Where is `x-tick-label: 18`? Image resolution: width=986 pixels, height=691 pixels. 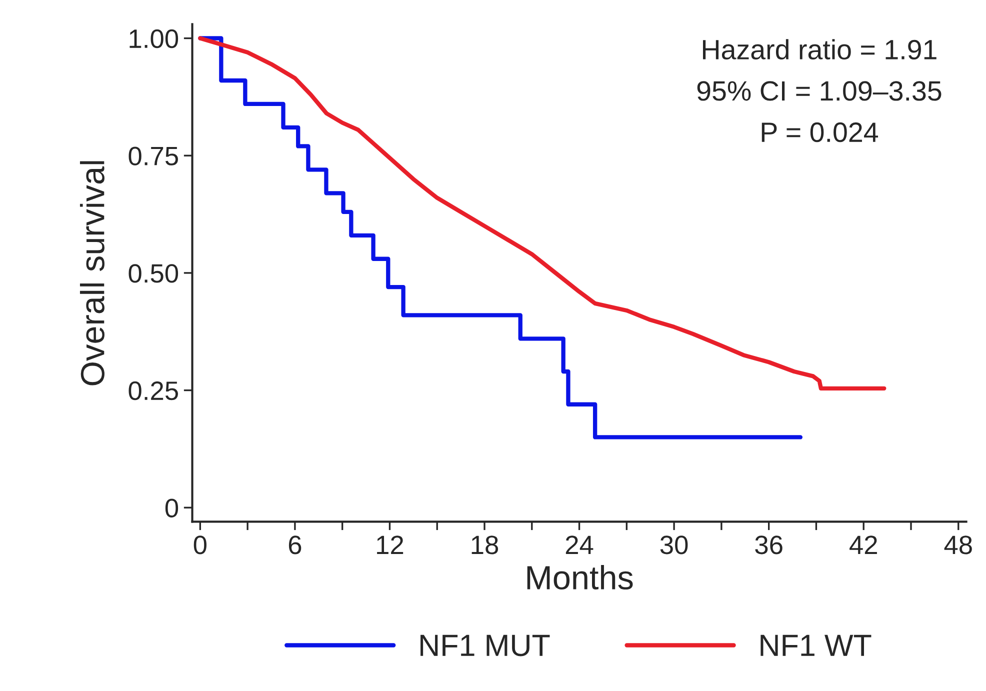 x-tick-label: 18 is located at coordinates (485, 545).